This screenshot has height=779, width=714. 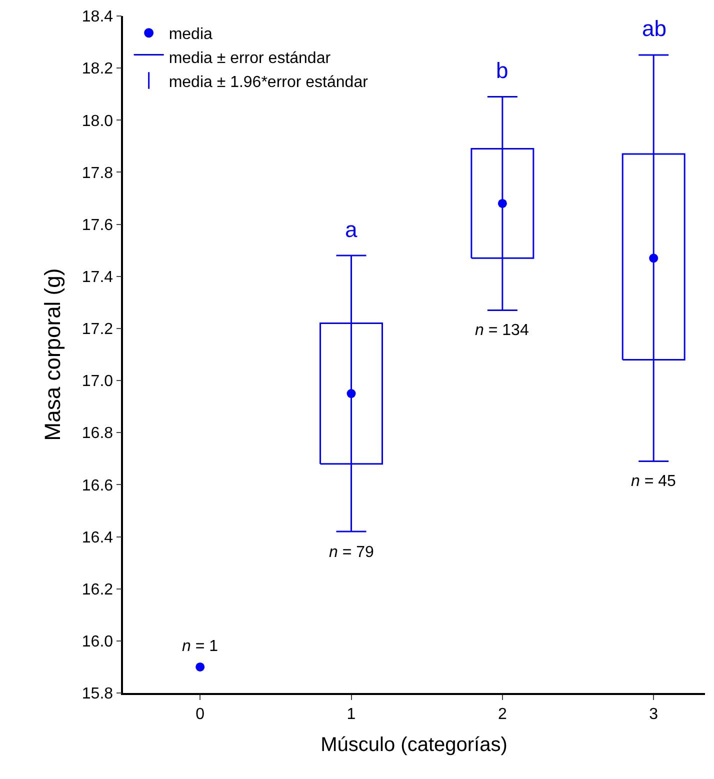 I want to click on x-axis-title: Músculo (categorías), so click(x=414, y=745).